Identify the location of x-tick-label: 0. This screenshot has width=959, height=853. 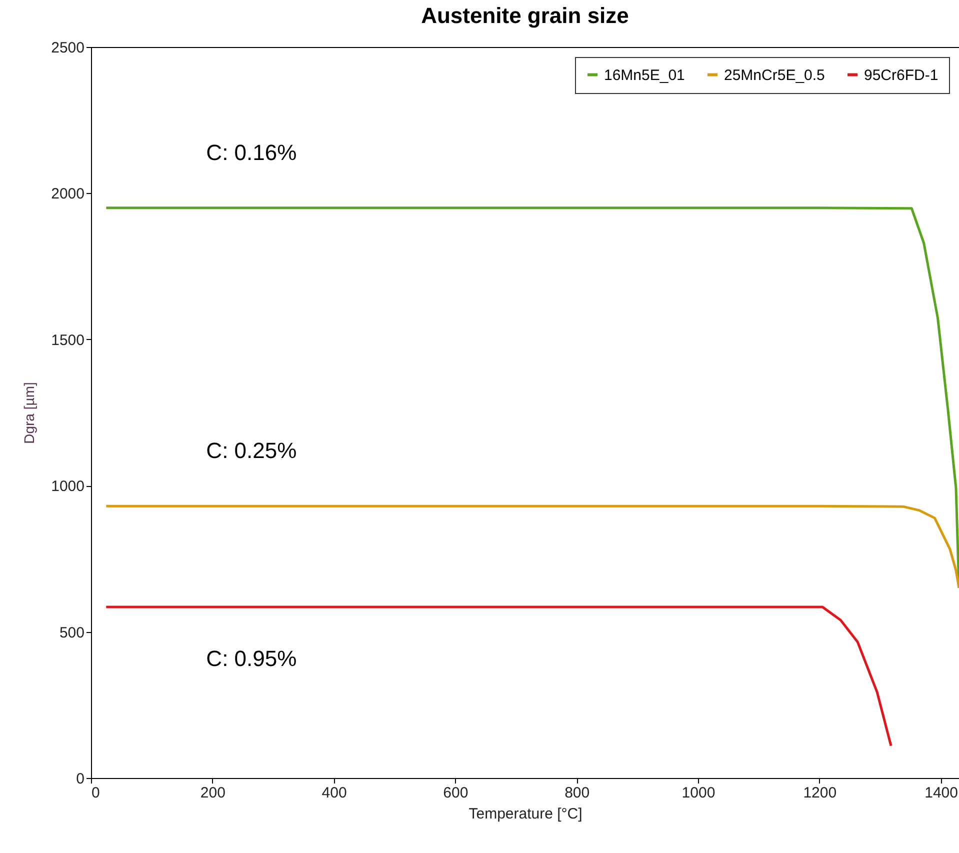
(96, 793).